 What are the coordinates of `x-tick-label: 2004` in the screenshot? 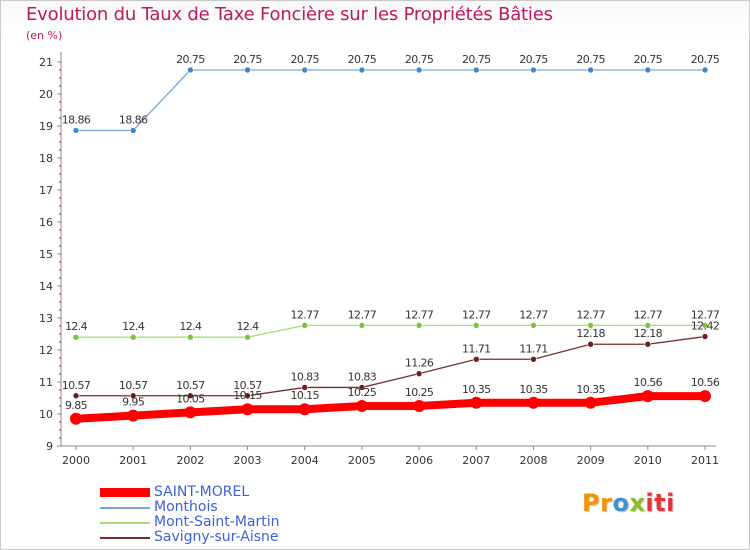 It's located at (305, 460).